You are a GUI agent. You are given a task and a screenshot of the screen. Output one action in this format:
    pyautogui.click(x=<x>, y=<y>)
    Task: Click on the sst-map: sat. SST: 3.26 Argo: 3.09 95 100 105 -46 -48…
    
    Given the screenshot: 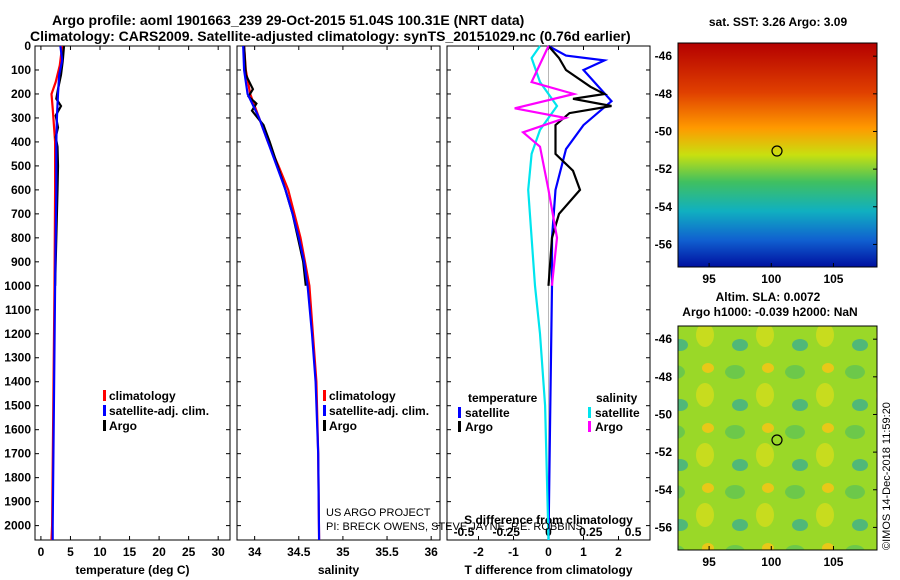 What is the action you would take?
    pyautogui.click(x=766, y=150)
    